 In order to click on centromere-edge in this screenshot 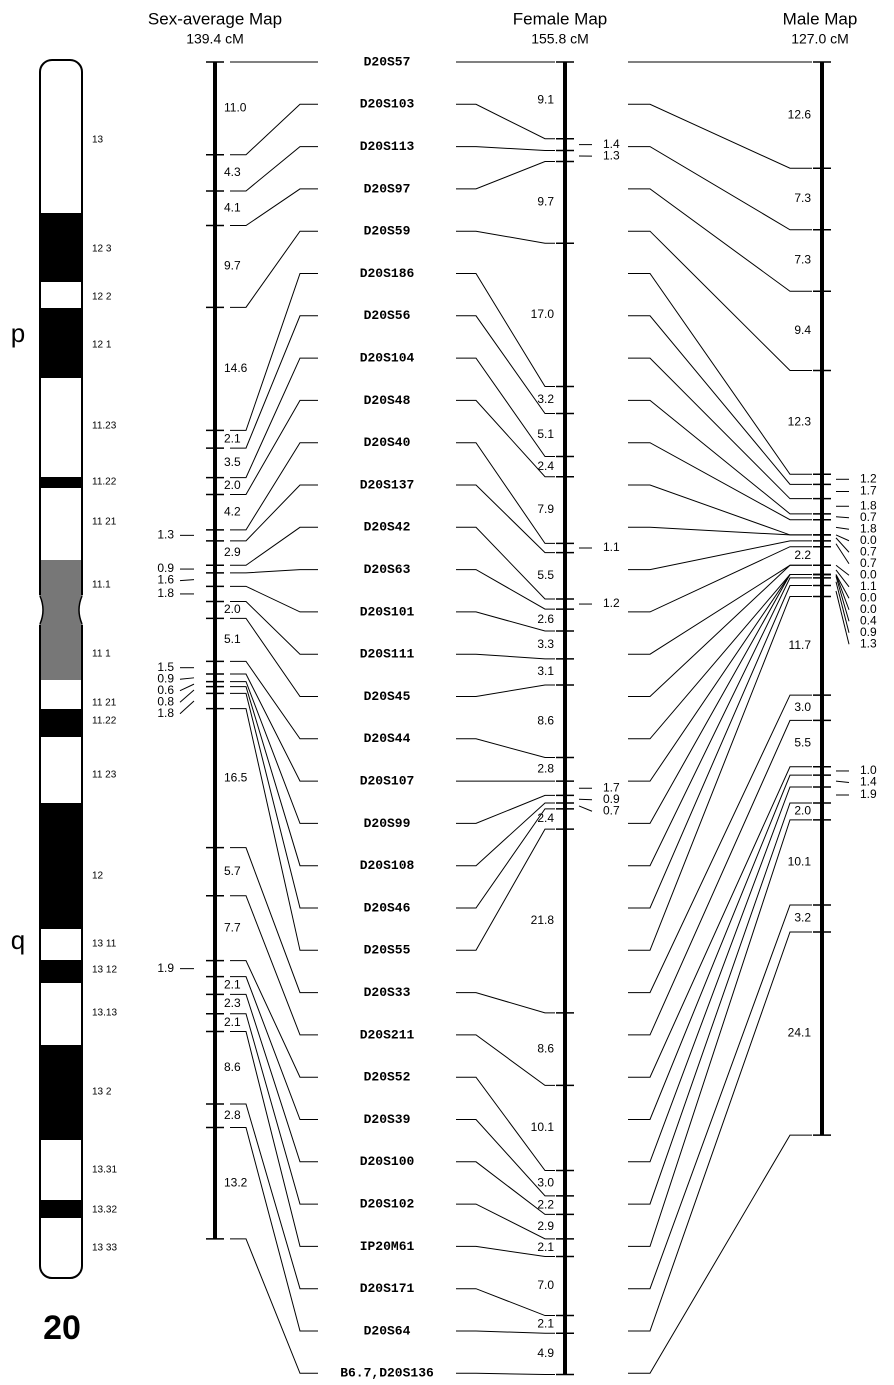, I will do `click(61, 610)`.